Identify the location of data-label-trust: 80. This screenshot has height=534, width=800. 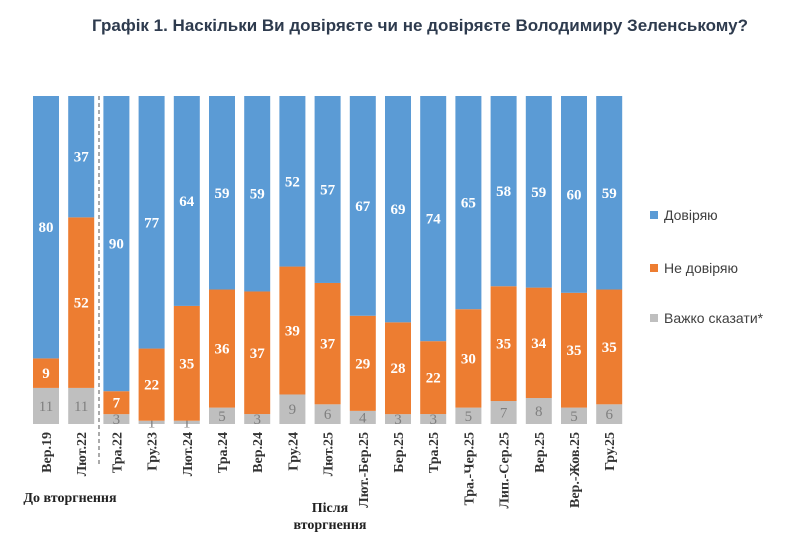
(46, 228).